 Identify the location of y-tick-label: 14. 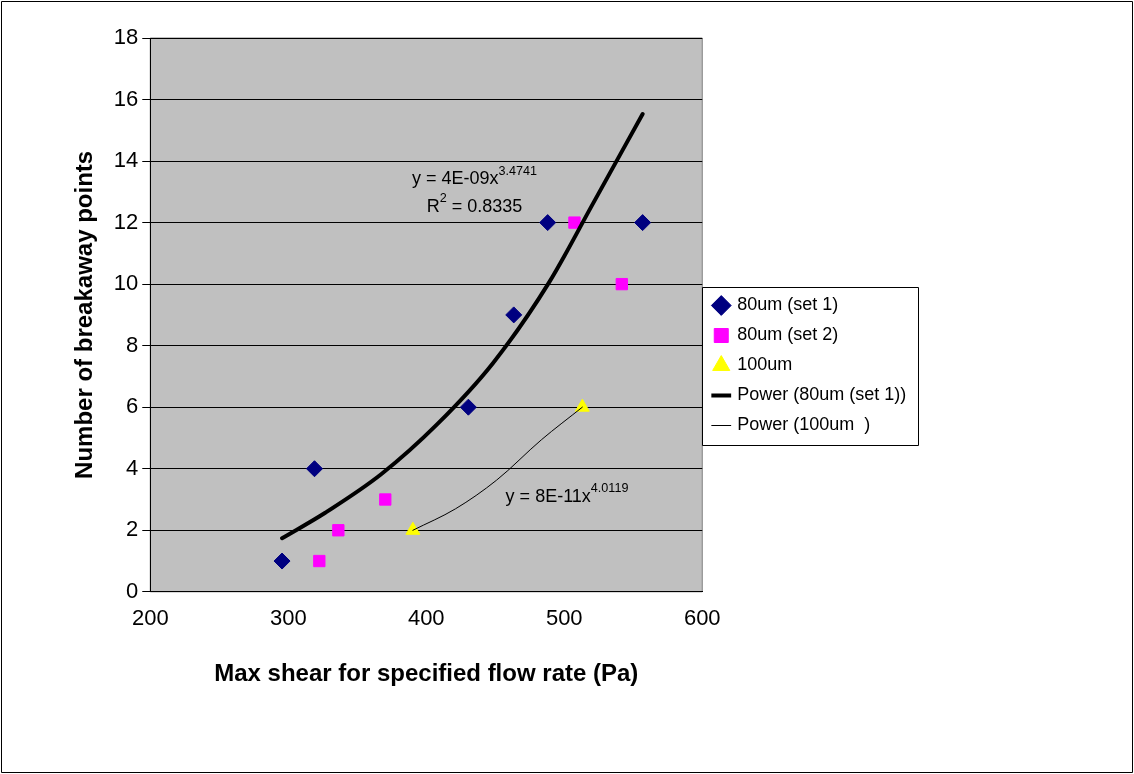
(126, 160).